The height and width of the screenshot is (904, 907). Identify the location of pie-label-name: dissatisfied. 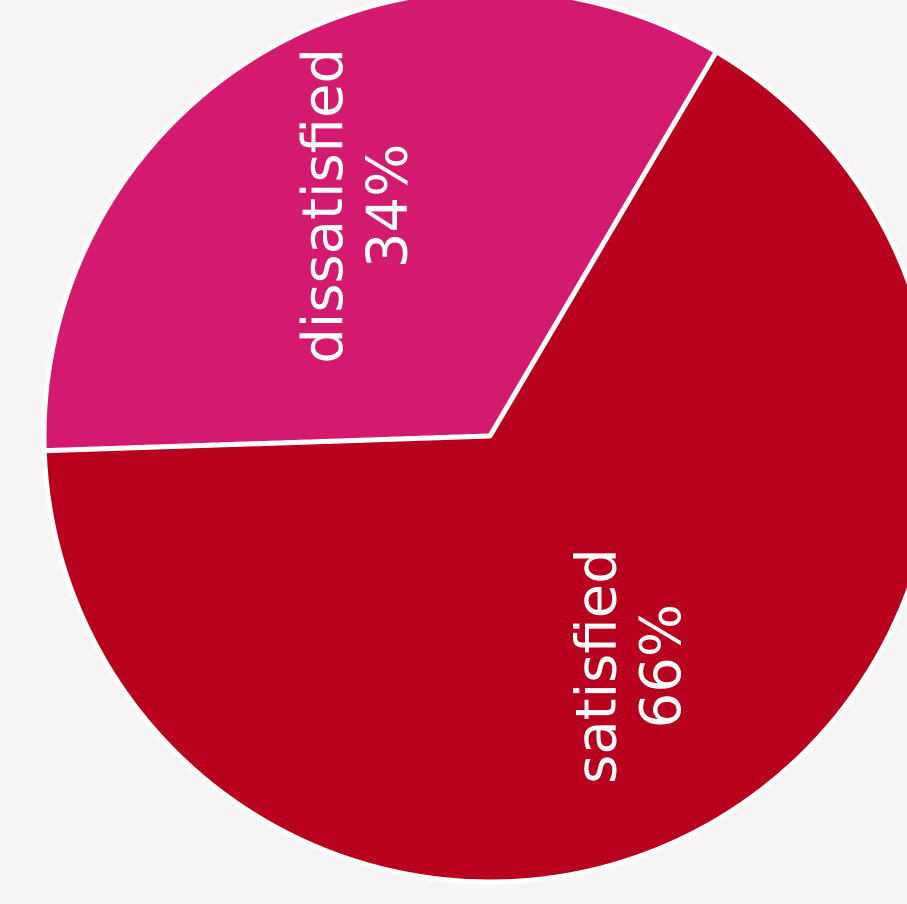
(323, 206).